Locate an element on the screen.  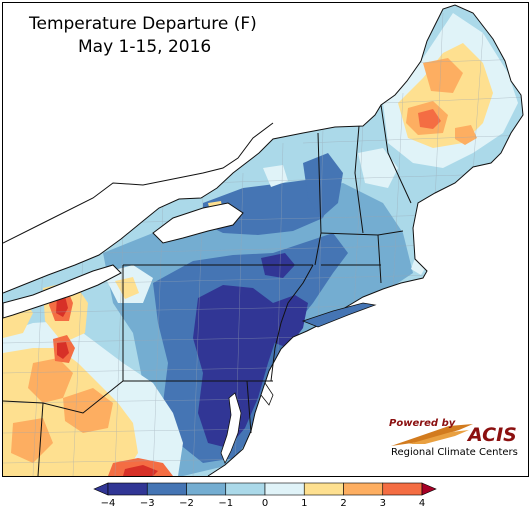
anomaly-minus2-vt is located at coordinates (323, 185).